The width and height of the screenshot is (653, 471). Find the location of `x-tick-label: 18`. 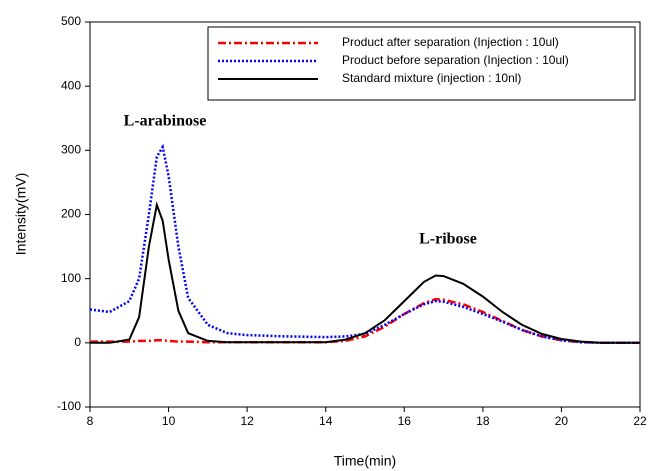

x-tick-label: 18 is located at coordinates (483, 421).